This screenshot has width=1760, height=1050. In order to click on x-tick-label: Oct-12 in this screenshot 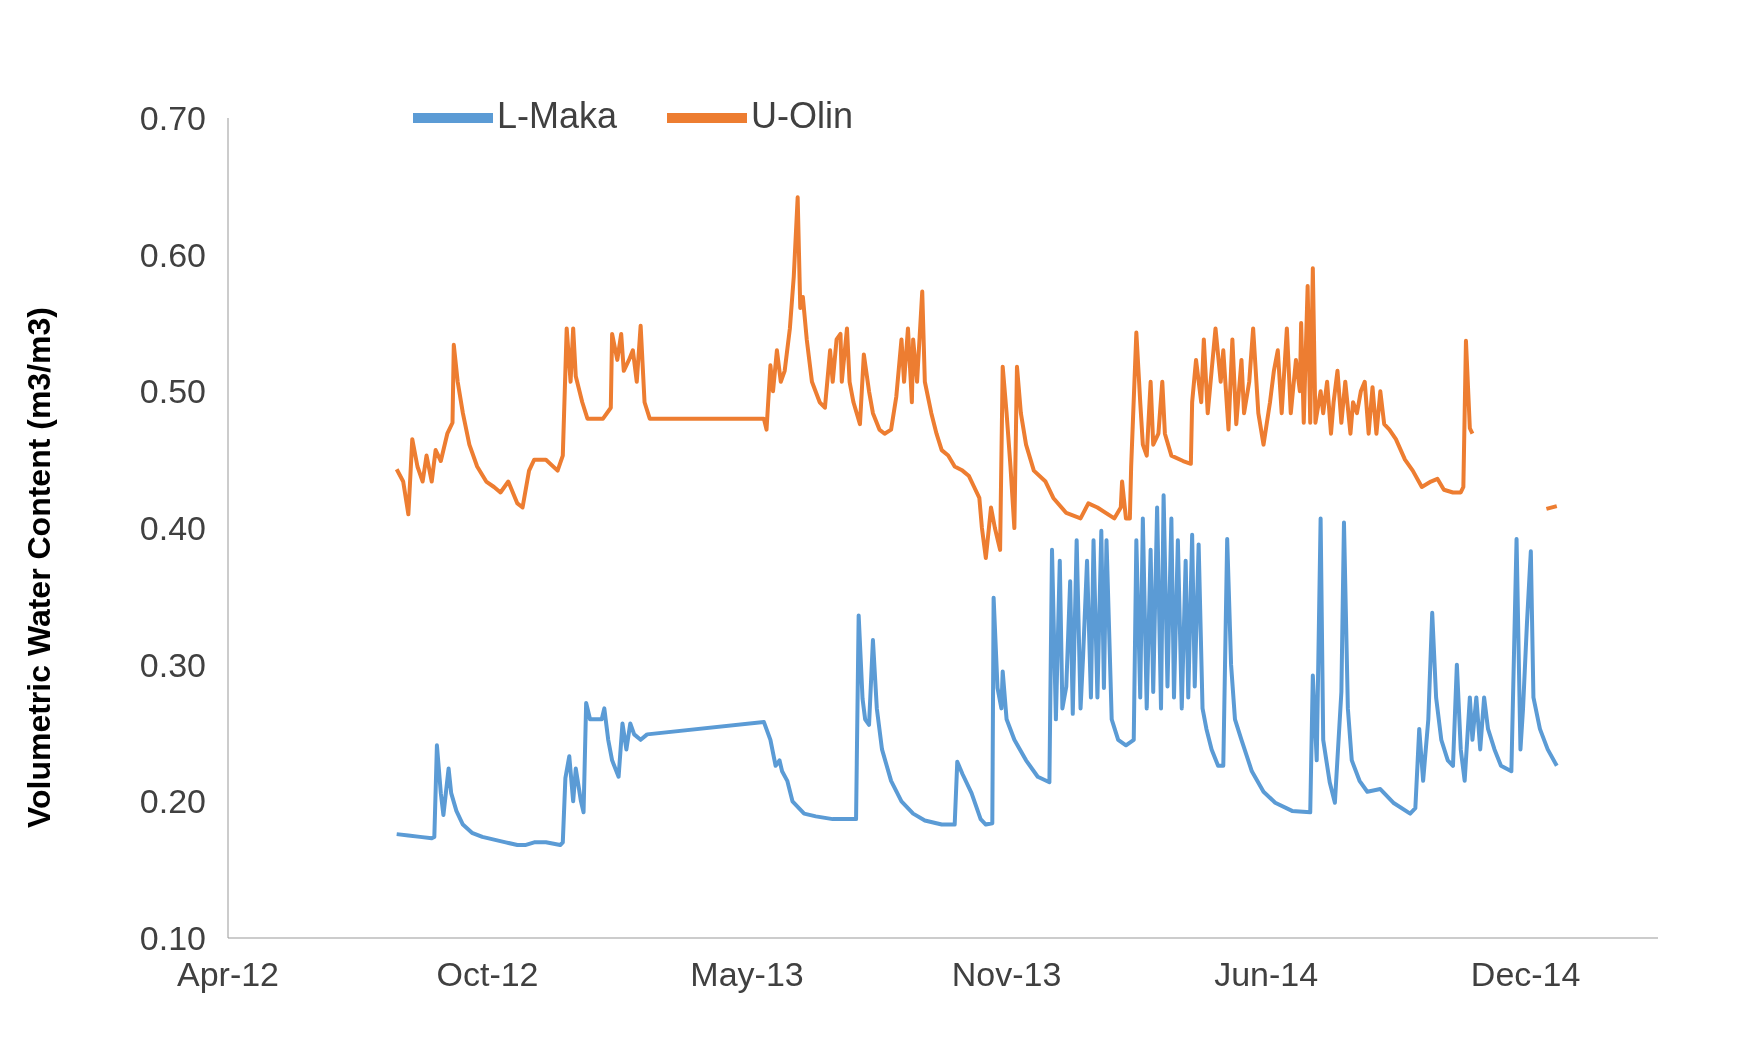, I will do `click(487, 974)`.